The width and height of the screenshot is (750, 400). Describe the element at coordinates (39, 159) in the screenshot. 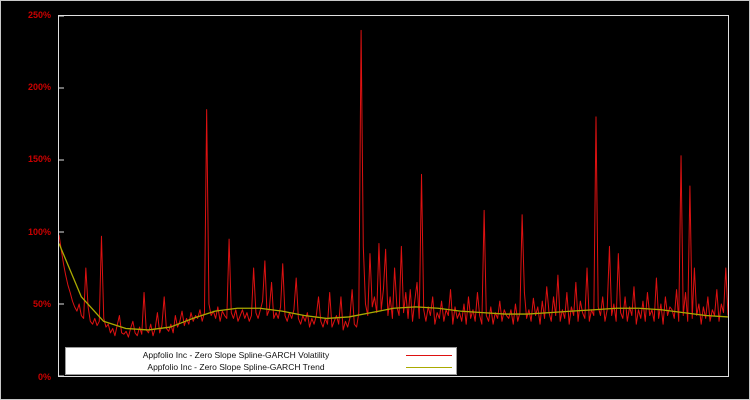

I see `y-tick-label: 150%` at that location.